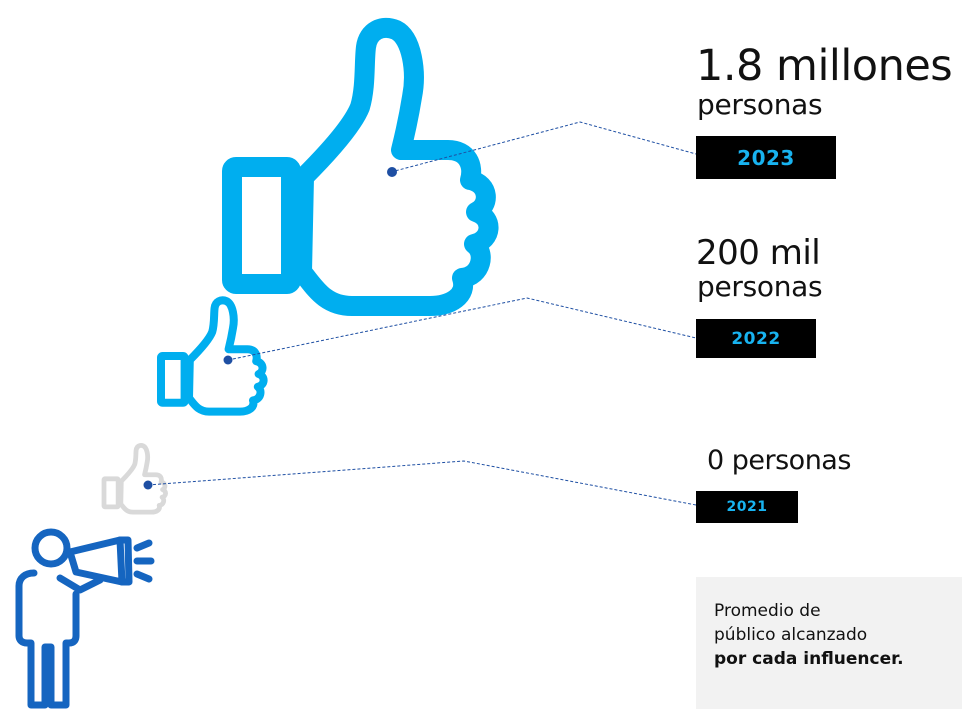 This screenshot has width=962, height=709. What do you see at coordinates (543, 147) in the screenshot?
I see `connector-2023` at bounding box center [543, 147].